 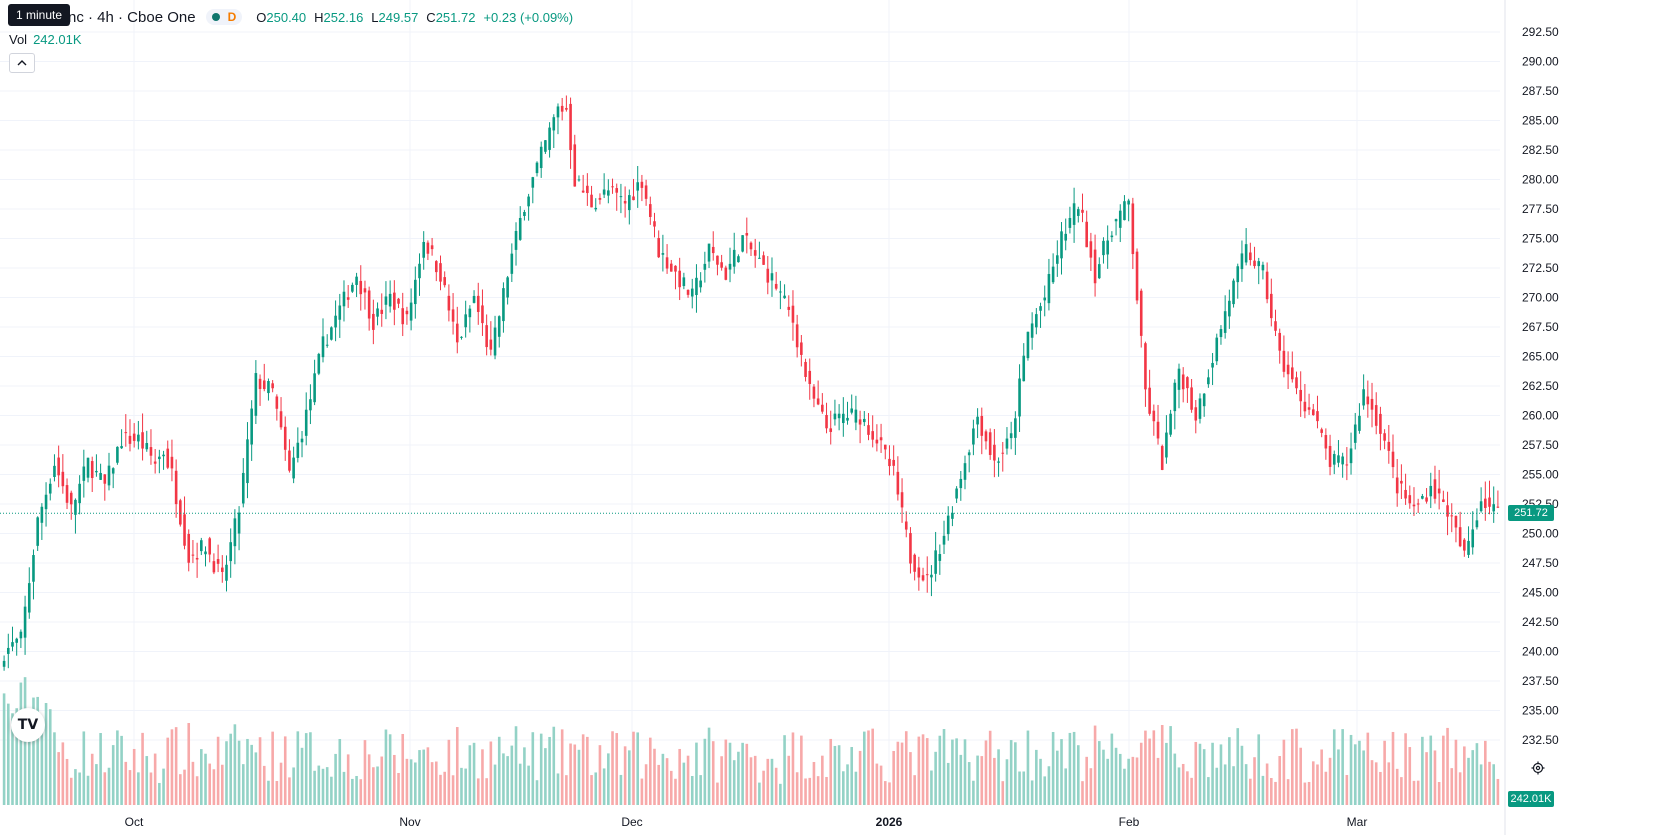 What do you see at coordinates (22, 63) in the screenshot?
I see `collapse-legend-button` at bounding box center [22, 63].